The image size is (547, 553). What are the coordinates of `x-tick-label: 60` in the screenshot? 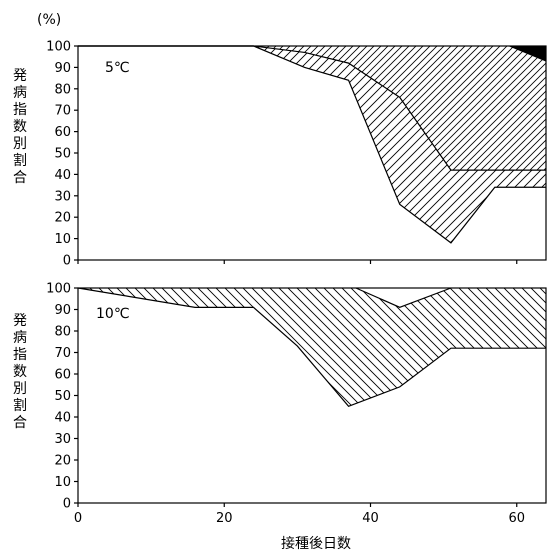 It's located at (516, 518).